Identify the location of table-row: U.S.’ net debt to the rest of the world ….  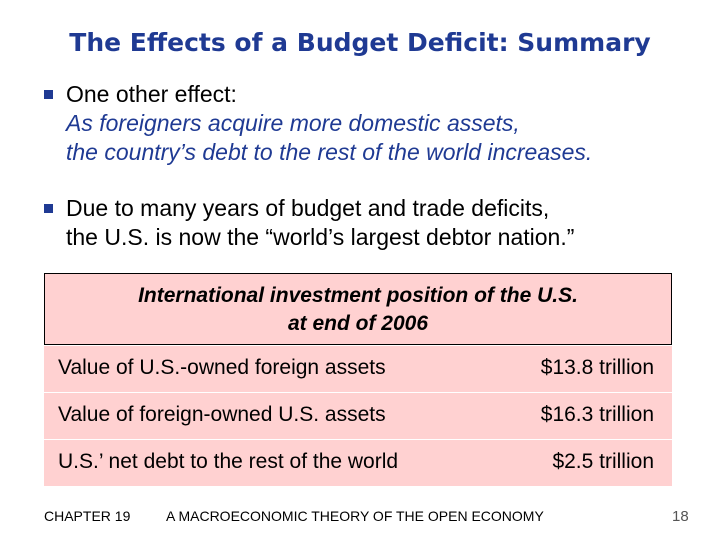
(358, 463).